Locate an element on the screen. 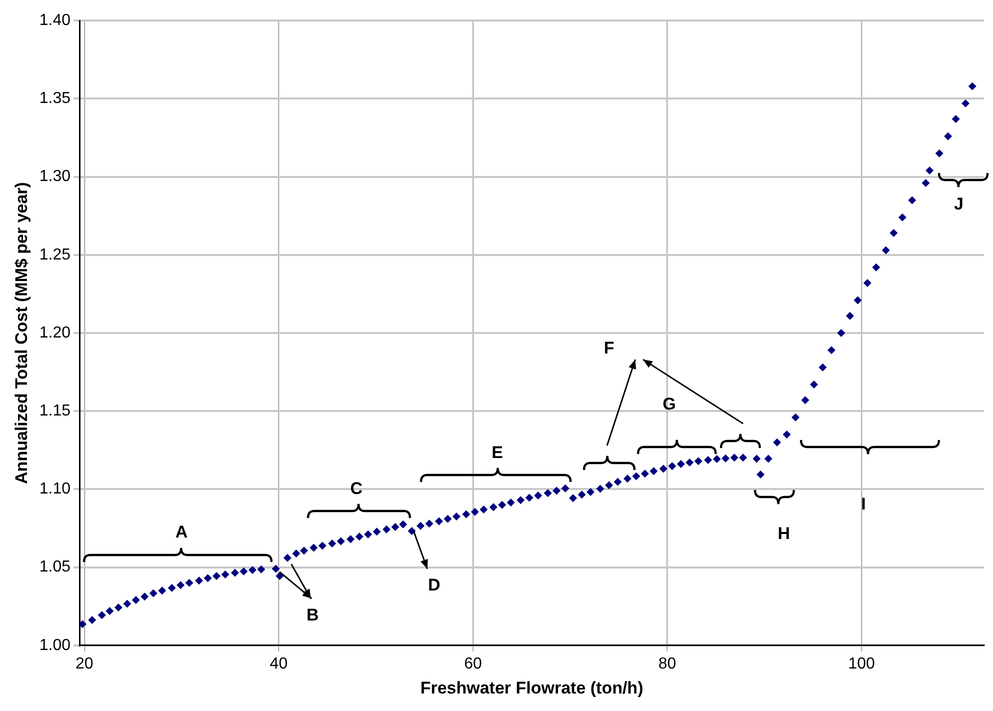  annotation: B is located at coordinates (312, 614).